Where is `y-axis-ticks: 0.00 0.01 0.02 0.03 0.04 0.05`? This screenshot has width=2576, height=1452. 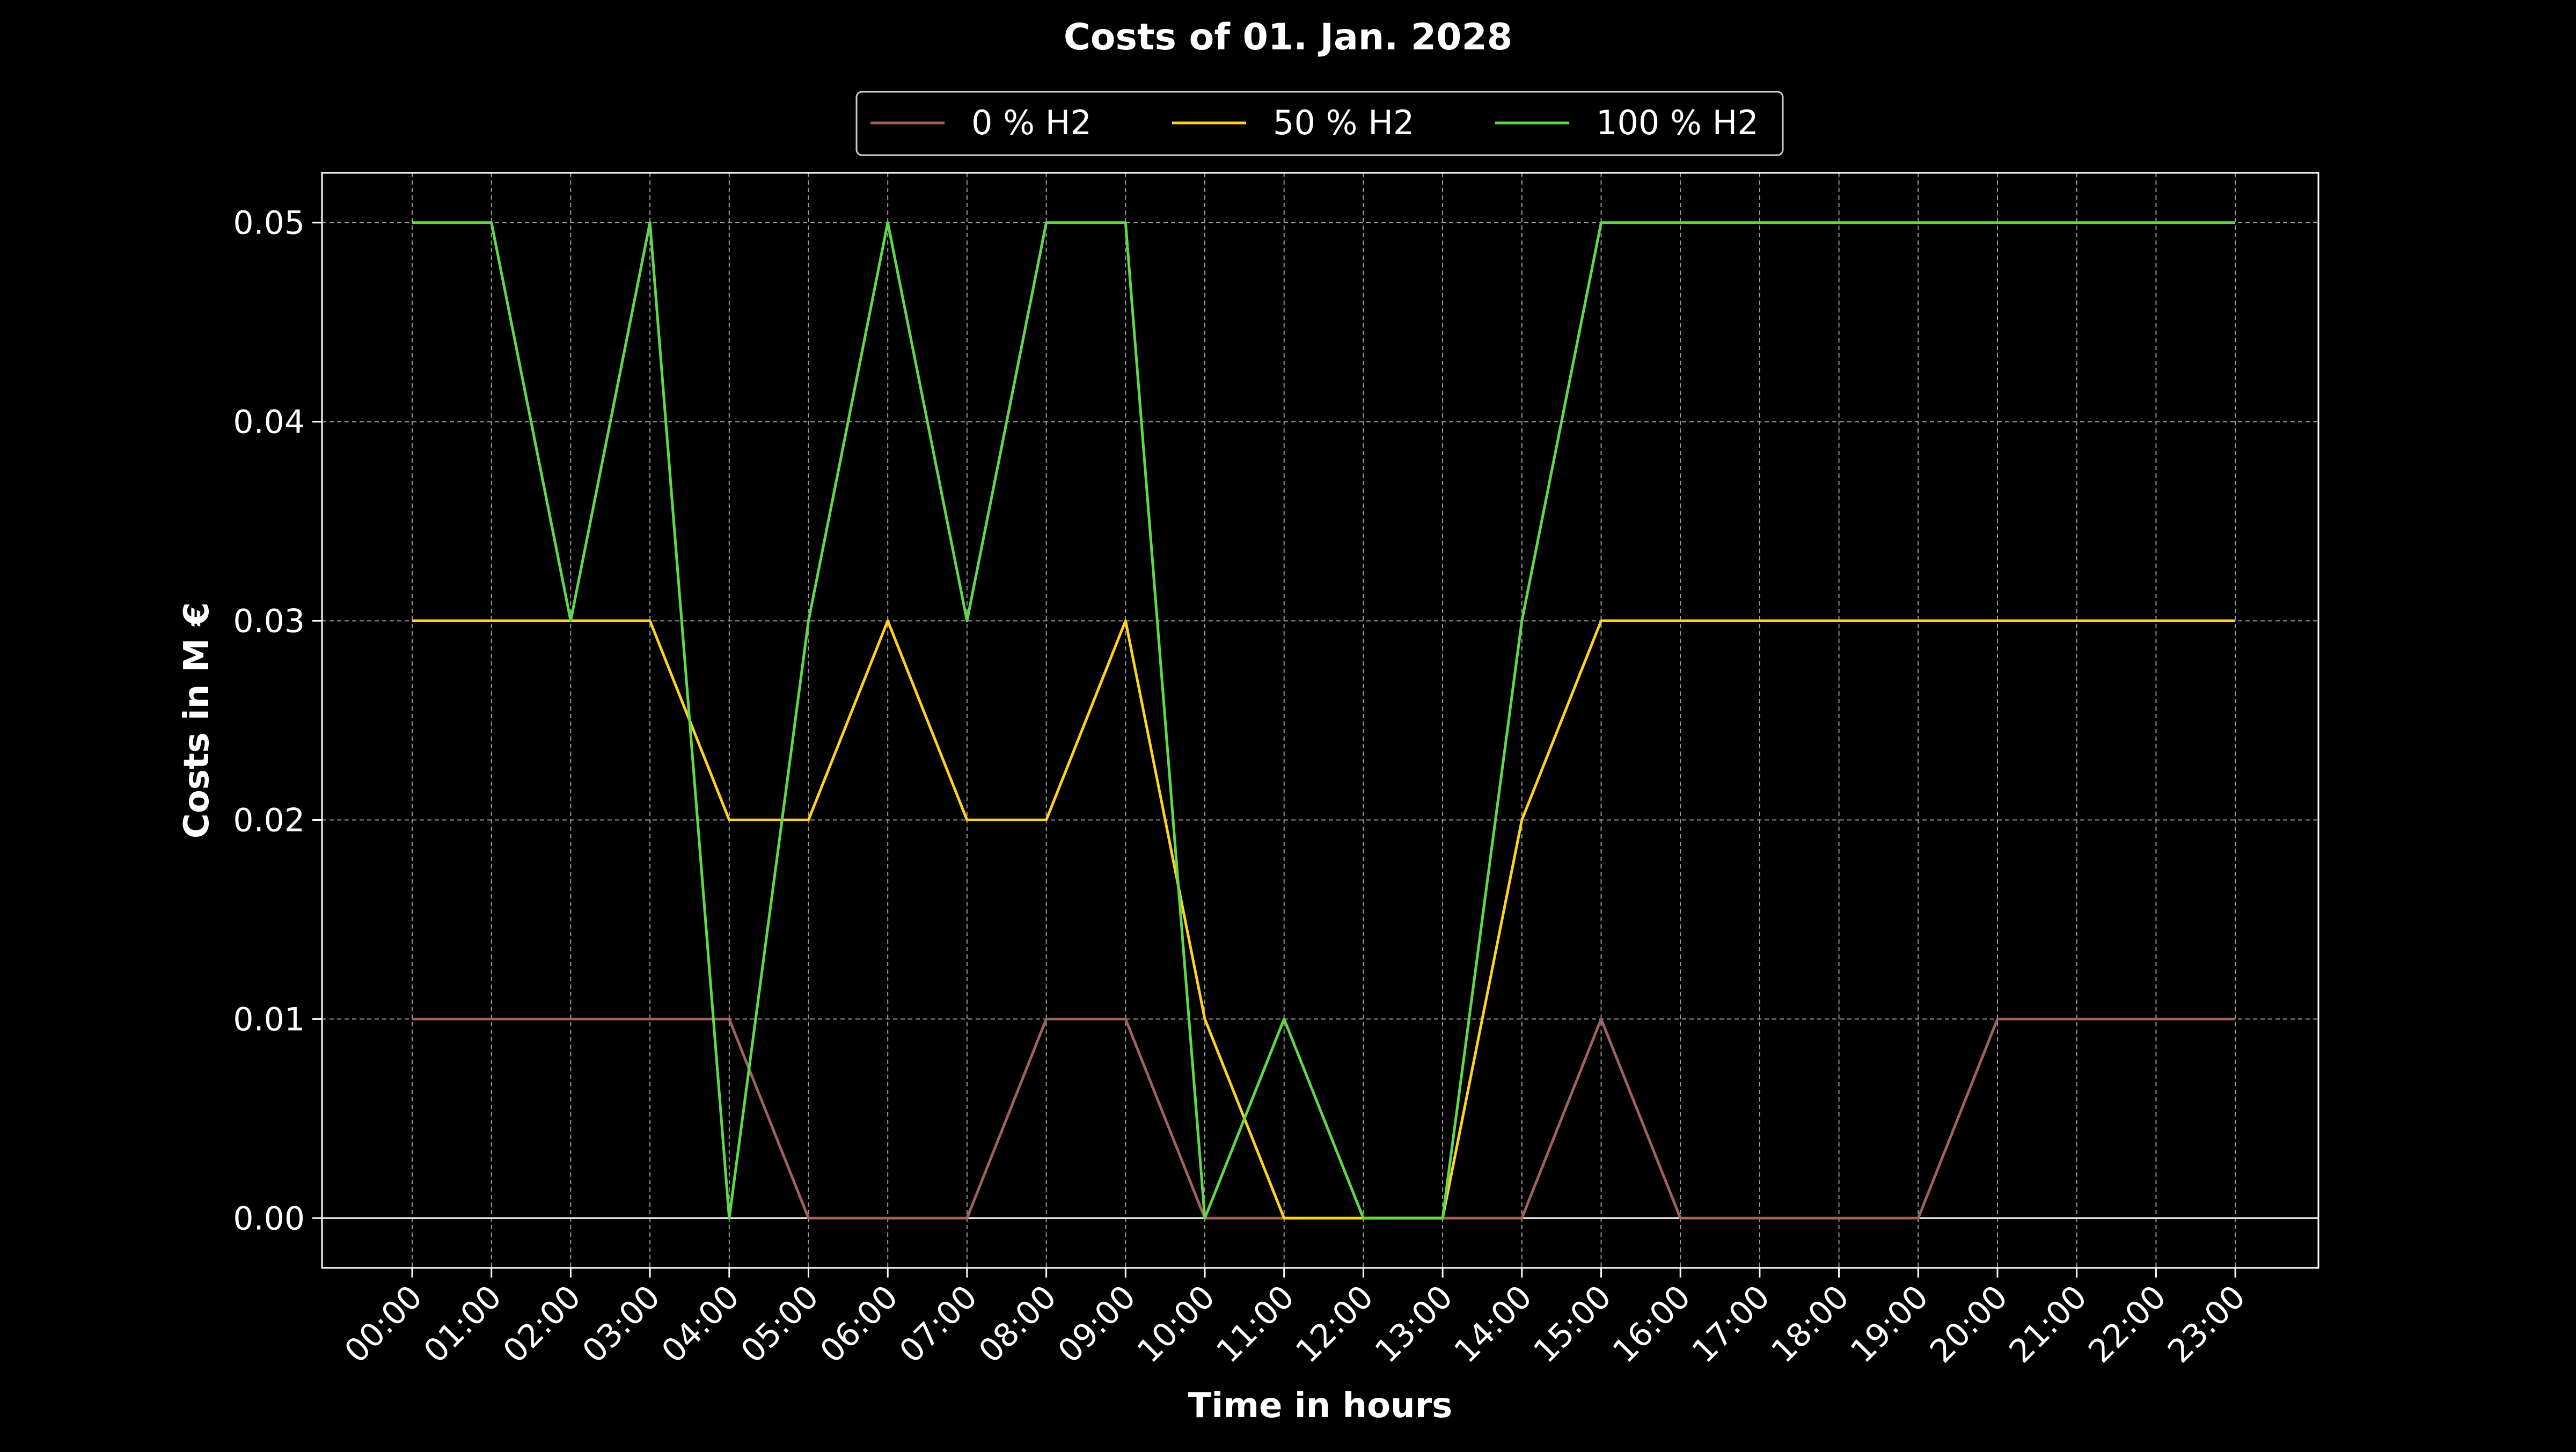
y-axis-ticks: 0.00 0.01 0.02 0.03 0.04 0.05 is located at coordinates (277, 721).